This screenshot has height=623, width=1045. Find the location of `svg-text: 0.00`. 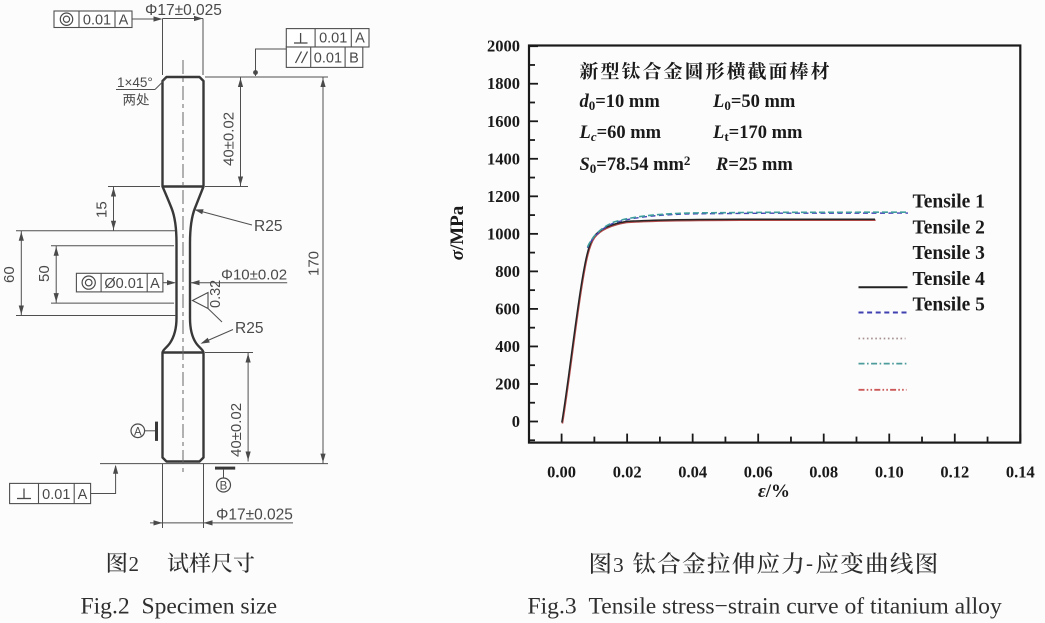

svg-text: 0.00 is located at coordinates (561, 472).